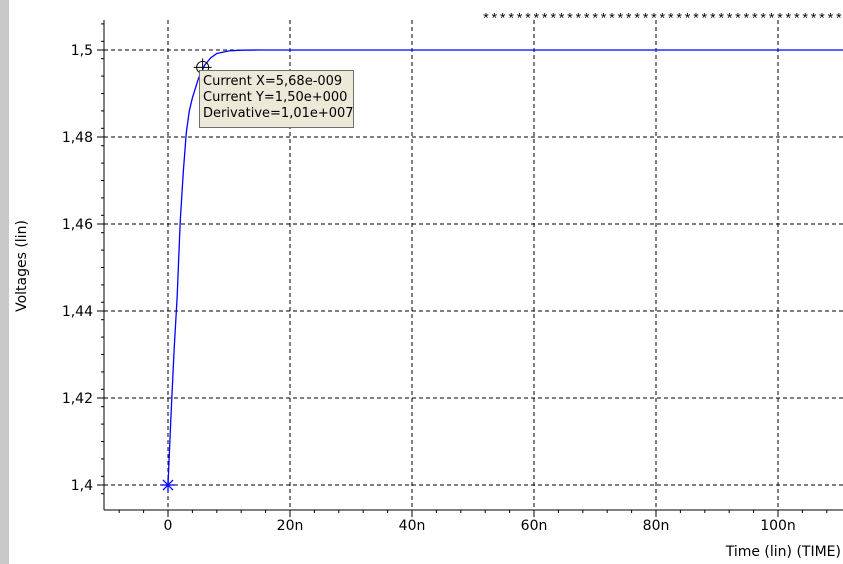  What do you see at coordinates (4, 282) in the screenshot?
I see `window-left-border` at bounding box center [4, 282].